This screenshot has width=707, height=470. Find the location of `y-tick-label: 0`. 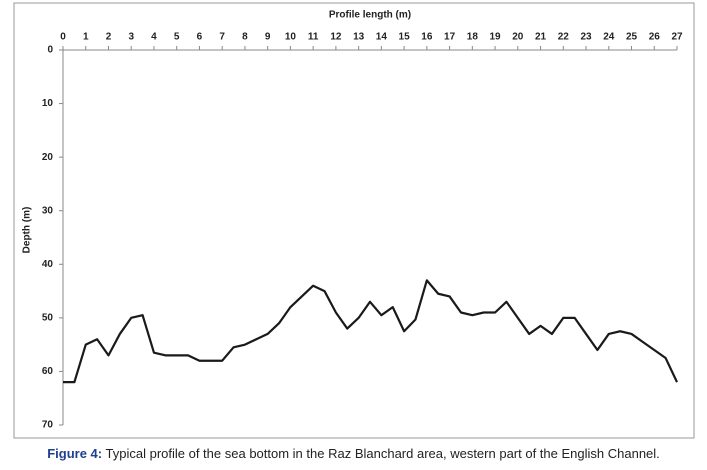

y-tick-label: 0 is located at coordinates (50, 50).